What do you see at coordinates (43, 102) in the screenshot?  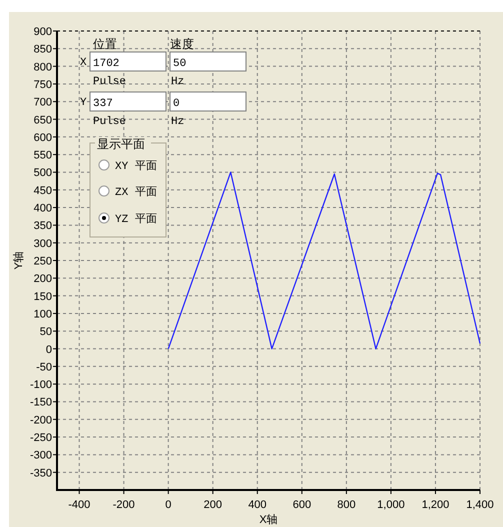 I see `y-tick-label: 700` at bounding box center [43, 102].